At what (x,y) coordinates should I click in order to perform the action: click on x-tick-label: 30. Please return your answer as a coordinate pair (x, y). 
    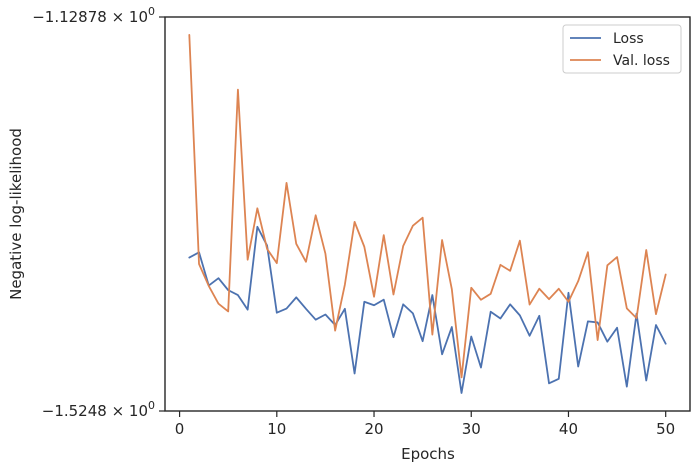
    Looking at the image, I should click on (471, 429).